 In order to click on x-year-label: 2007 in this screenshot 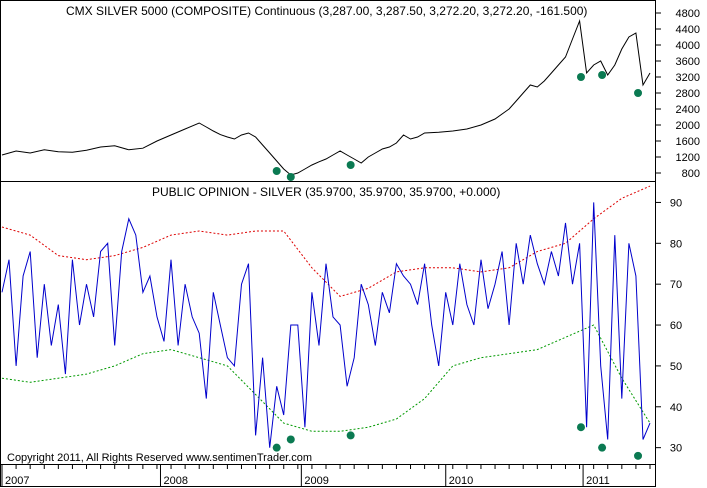, I will do `click(17, 481)`.